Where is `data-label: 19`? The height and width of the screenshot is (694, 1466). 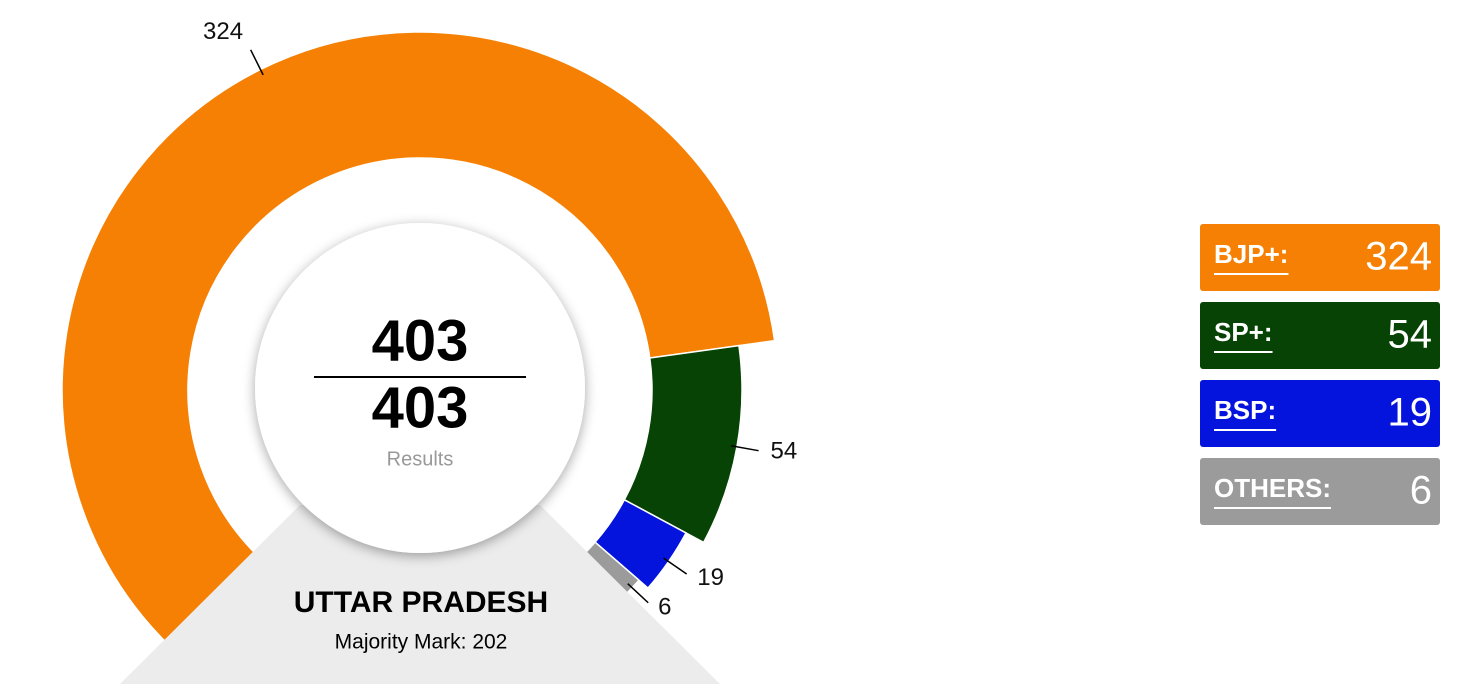
data-label: 19 is located at coordinates (710, 577).